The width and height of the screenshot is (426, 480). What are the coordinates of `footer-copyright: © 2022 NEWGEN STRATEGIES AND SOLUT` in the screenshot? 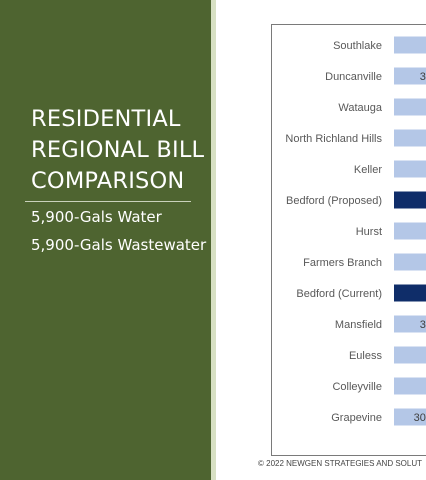 It's located at (340, 463).